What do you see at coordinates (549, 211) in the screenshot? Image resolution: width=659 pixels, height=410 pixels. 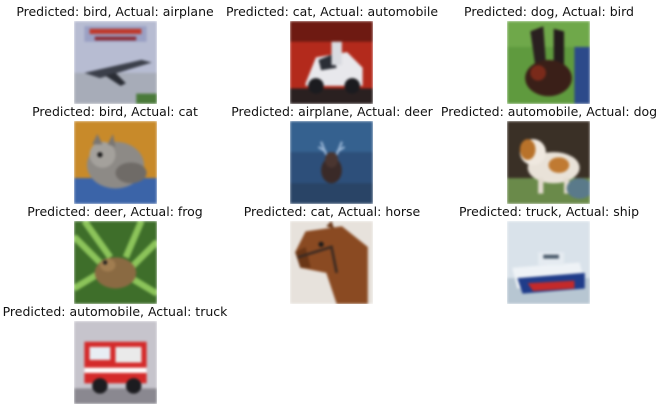 I see `title-9: Predicted: truck, Actual: ship` at bounding box center [549, 211].